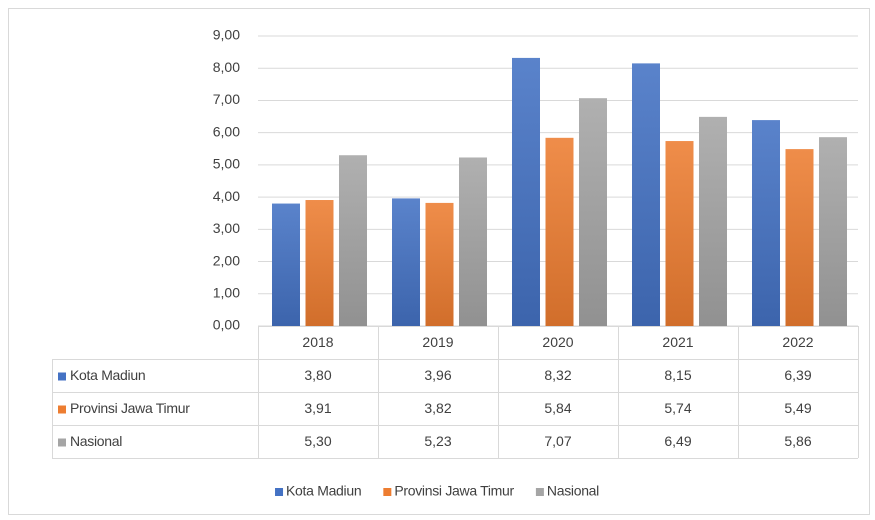  What do you see at coordinates (797, 375) in the screenshot?
I see `table-value: 6,39` at bounding box center [797, 375].